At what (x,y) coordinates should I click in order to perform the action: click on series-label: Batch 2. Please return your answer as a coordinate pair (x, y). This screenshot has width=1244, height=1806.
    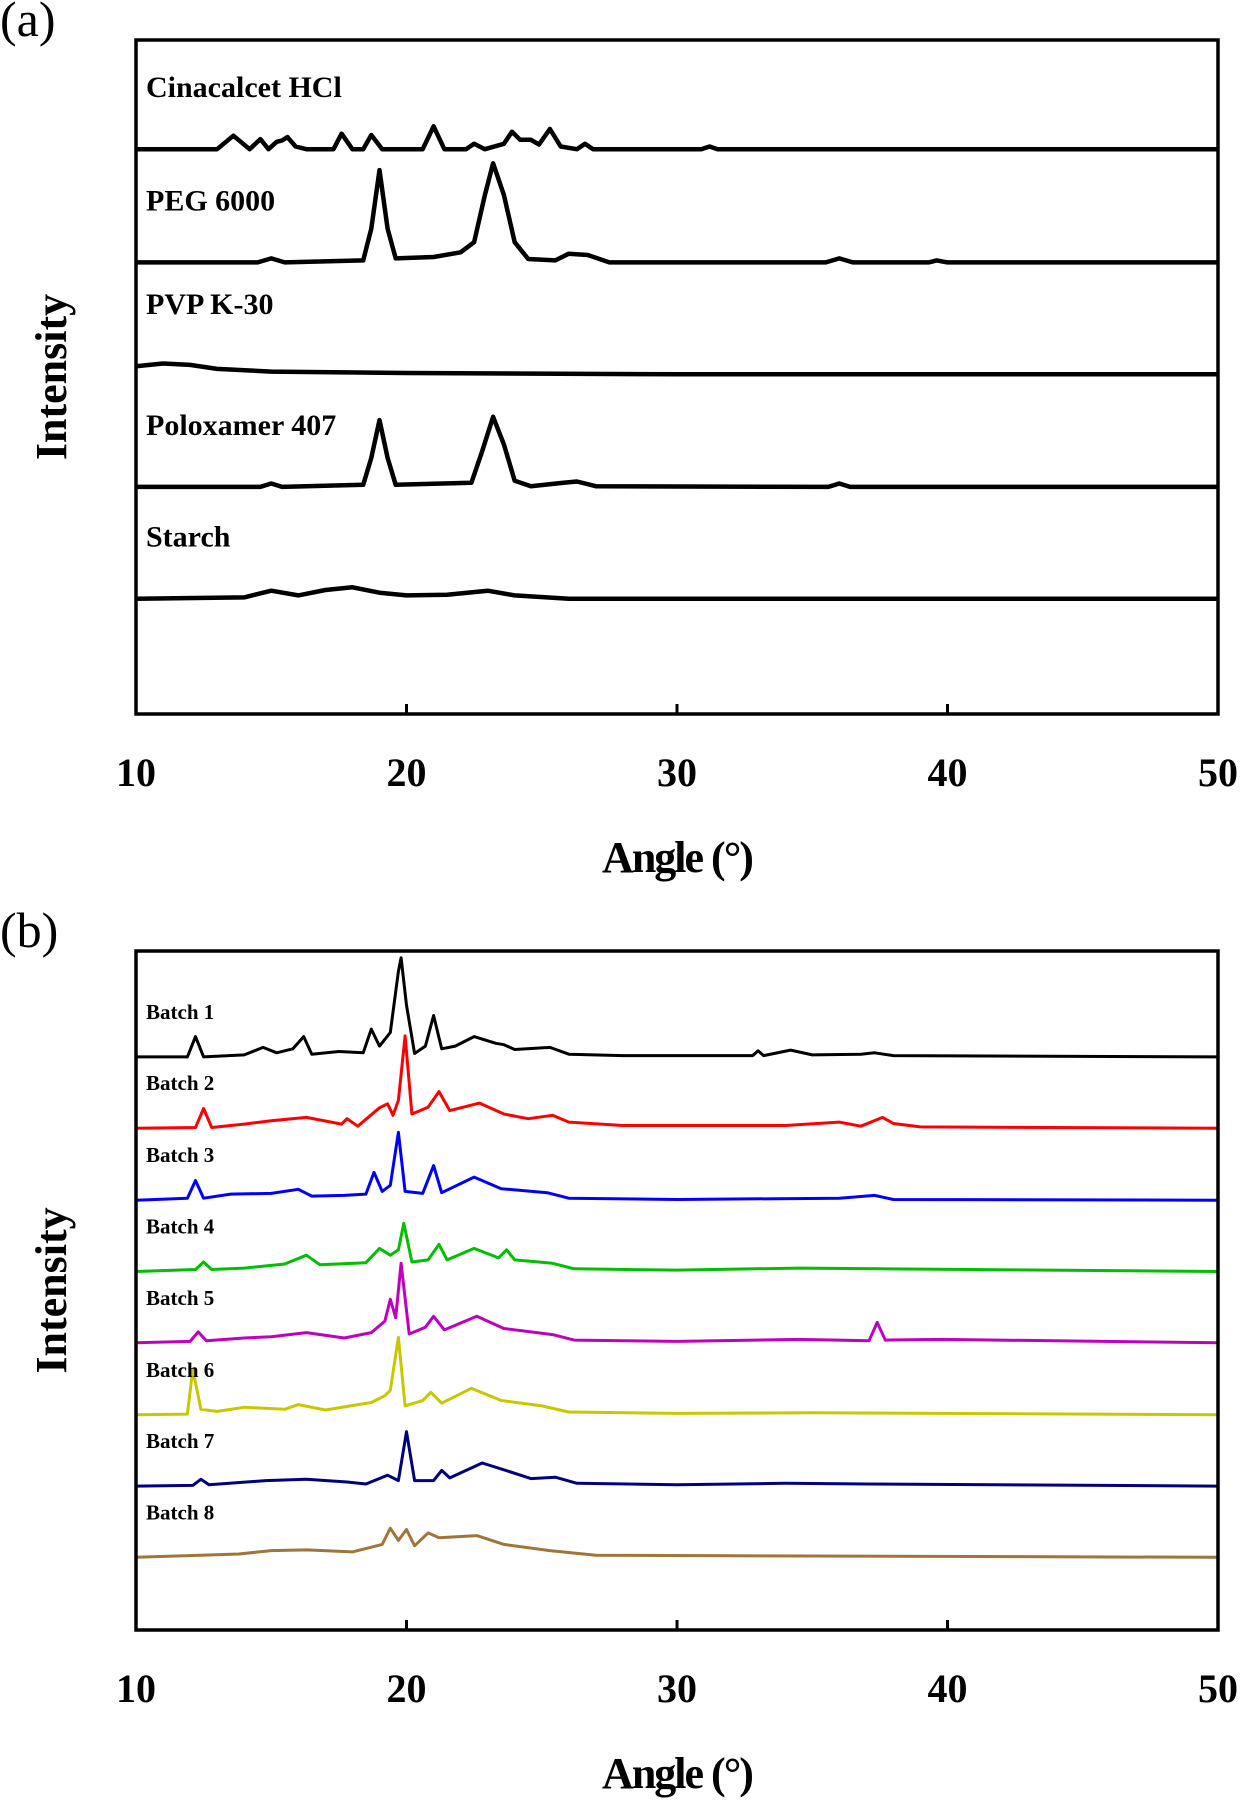
    Looking at the image, I should click on (180, 1083).